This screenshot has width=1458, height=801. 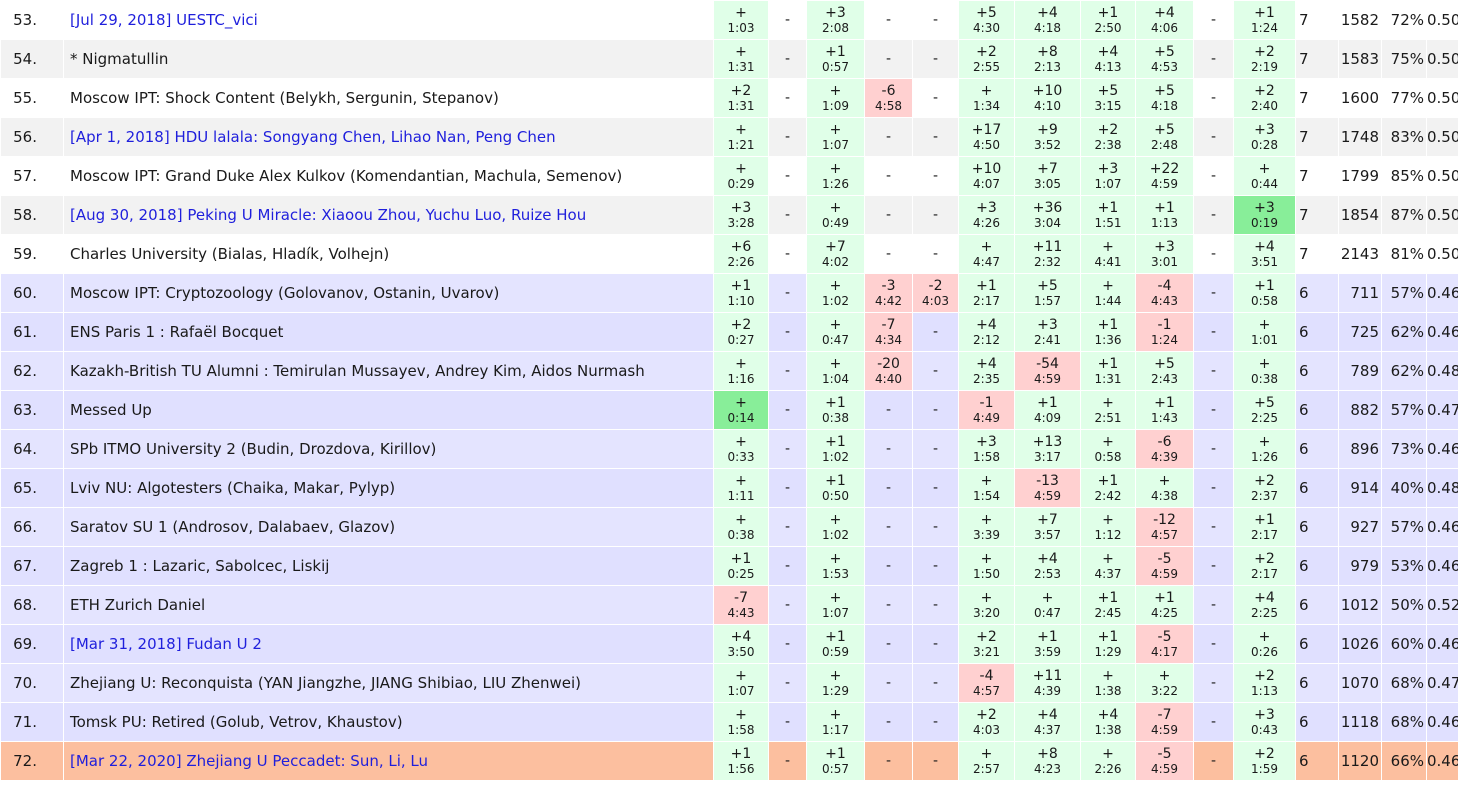 What do you see at coordinates (1164, 519) in the screenshot?
I see `attempts-label: -12` at bounding box center [1164, 519].